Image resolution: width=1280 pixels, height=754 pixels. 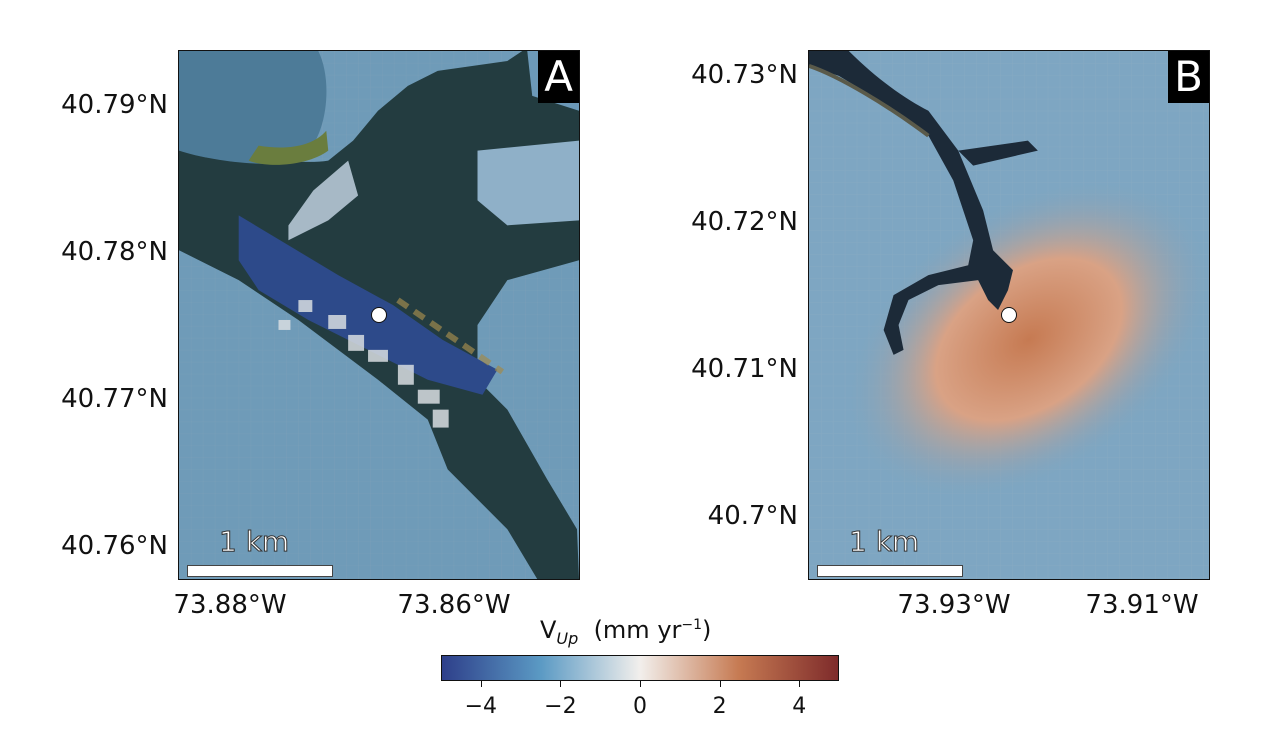 What do you see at coordinates (114, 399) in the screenshot?
I see `y-tick-a-2: 40.77°N` at bounding box center [114, 399].